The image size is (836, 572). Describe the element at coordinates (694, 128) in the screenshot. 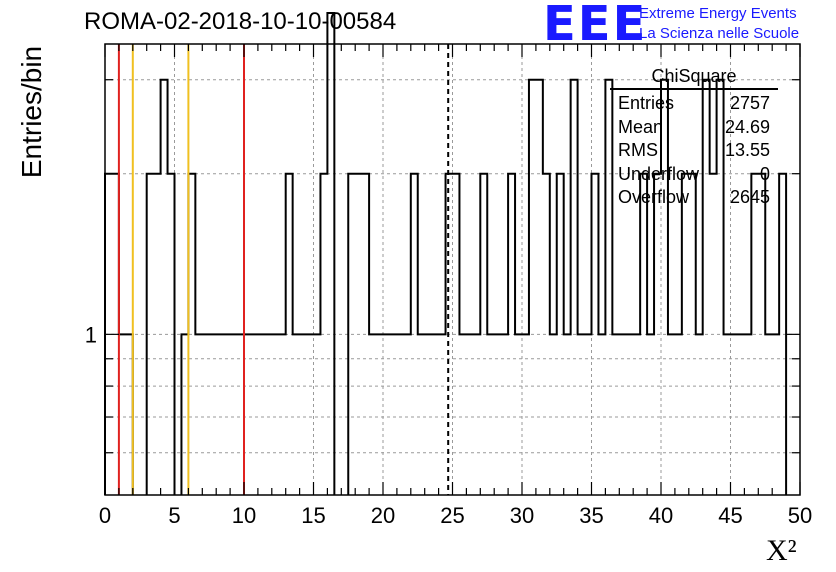

I see `stats-row-mean: Mean 24.69` at that location.